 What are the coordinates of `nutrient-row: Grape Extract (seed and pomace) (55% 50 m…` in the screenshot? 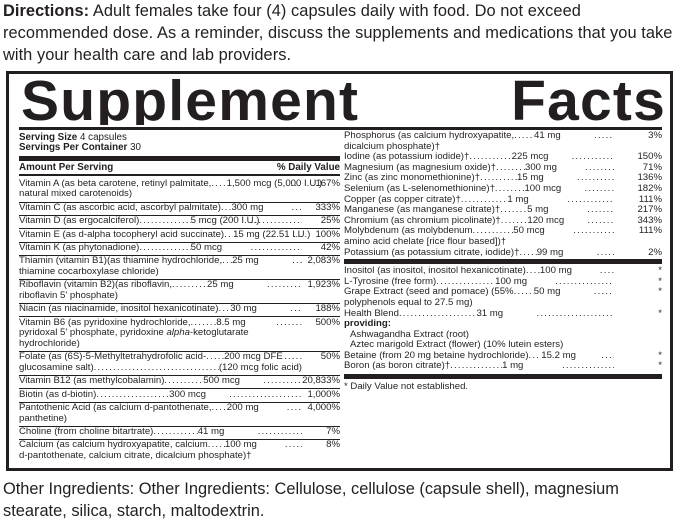 It's located at (503, 292).